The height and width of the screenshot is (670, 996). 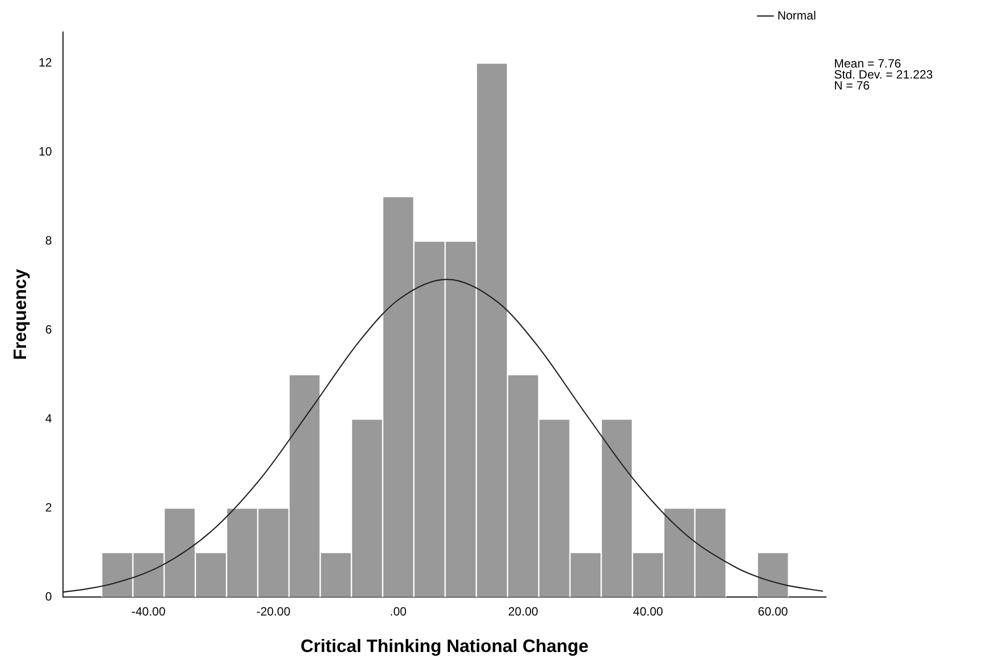 I want to click on x-tick-label: .00, so click(x=398, y=611).